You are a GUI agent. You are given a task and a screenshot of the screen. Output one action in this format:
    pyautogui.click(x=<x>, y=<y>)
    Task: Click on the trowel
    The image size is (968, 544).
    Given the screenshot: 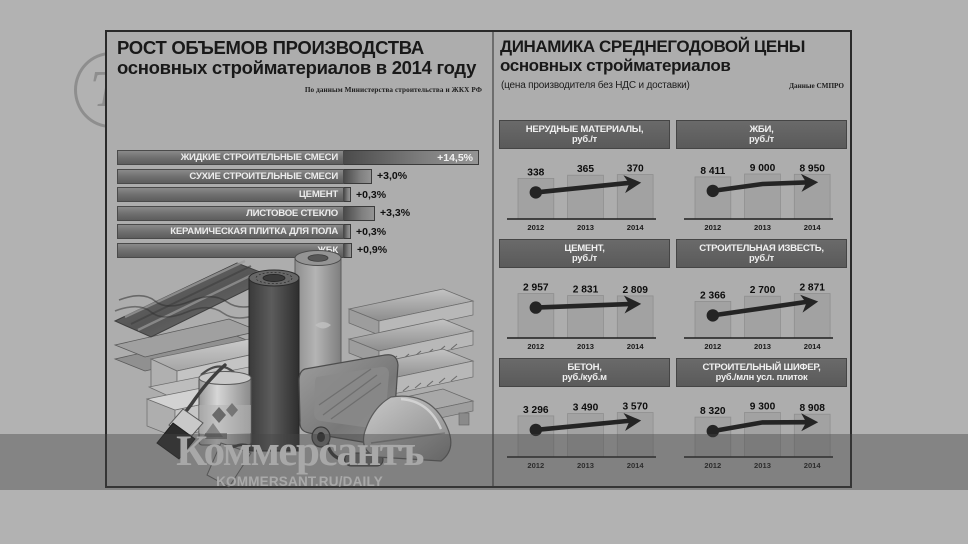 What is the action you would take?
    pyautogui.click(x=231, y=465)
    